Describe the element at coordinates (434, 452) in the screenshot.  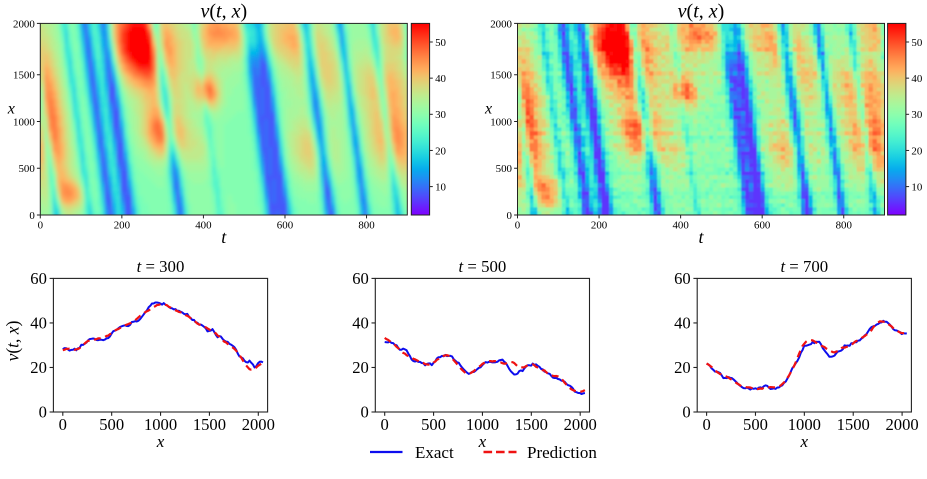
I see `svg-text: Exact` at that location.